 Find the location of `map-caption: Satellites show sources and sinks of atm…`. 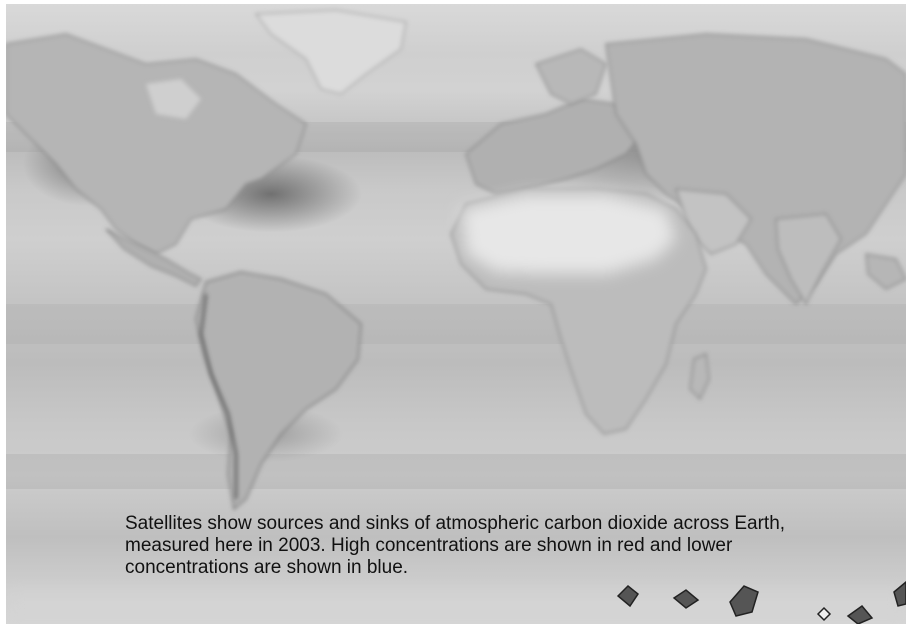

map-caption: Satellites show sources and sinks of atm… is located at coordinates (455, 545).